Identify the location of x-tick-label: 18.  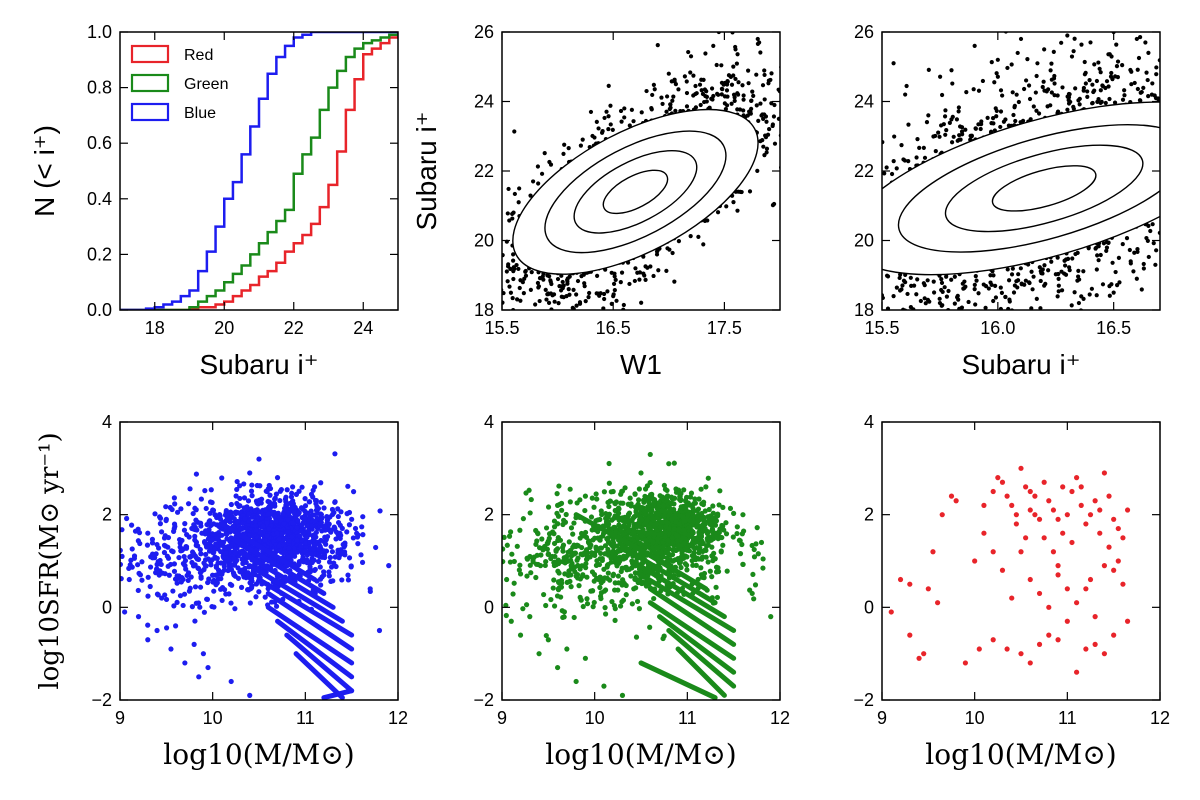
(155, 328).